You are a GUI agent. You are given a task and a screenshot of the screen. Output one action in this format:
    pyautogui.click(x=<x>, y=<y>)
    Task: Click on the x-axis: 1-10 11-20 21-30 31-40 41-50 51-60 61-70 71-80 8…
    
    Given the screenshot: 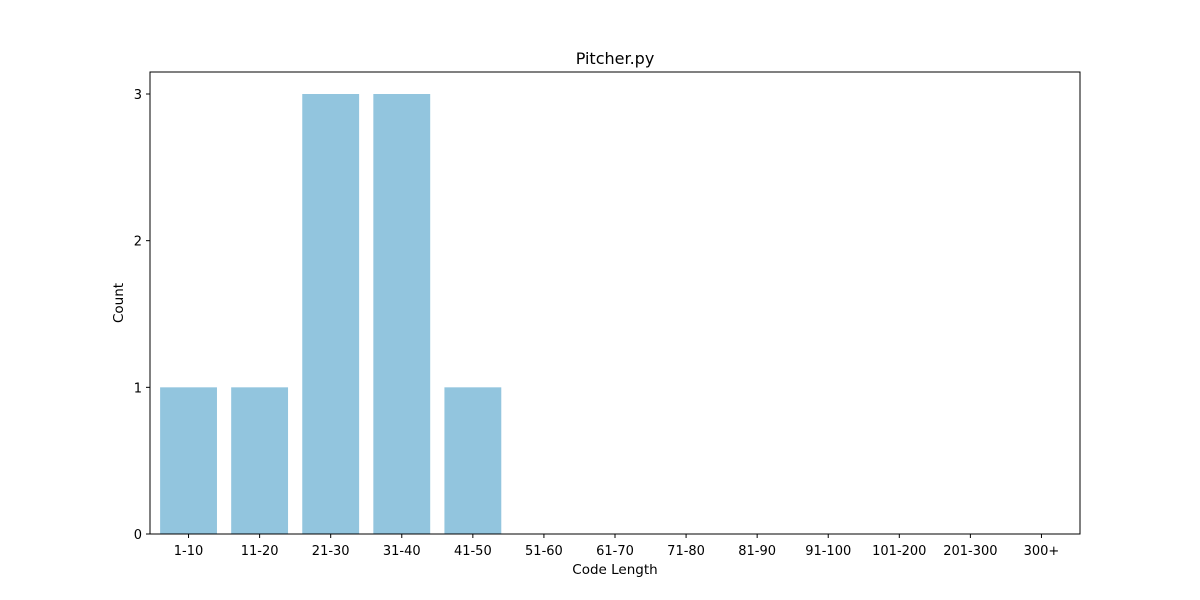 What is the action you would take?
    pyautogui.click(x=617, y=546)
    